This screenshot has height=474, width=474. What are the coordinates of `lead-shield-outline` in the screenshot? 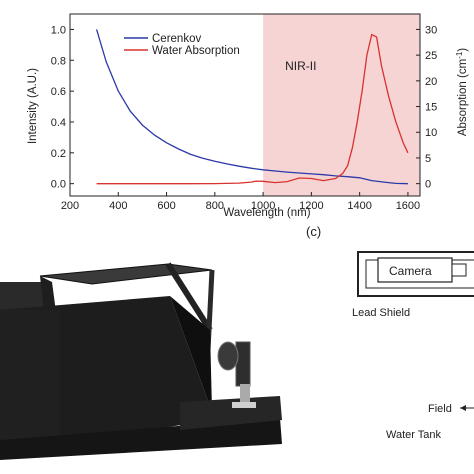 It's located at (415, 274).